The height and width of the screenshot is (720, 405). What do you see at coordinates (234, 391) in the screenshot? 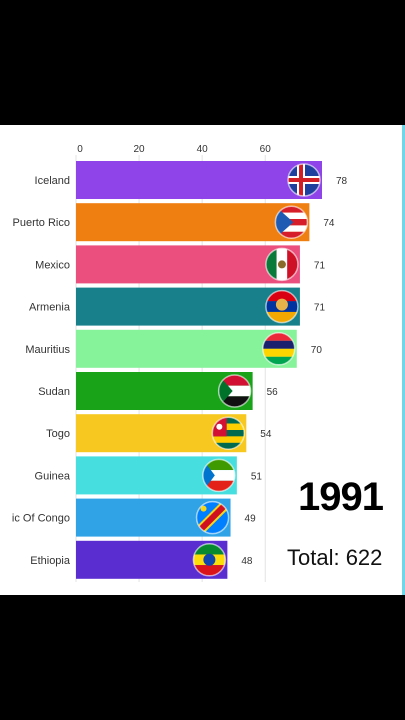
I see `sudan-flag` at bounding box center [234, 391].